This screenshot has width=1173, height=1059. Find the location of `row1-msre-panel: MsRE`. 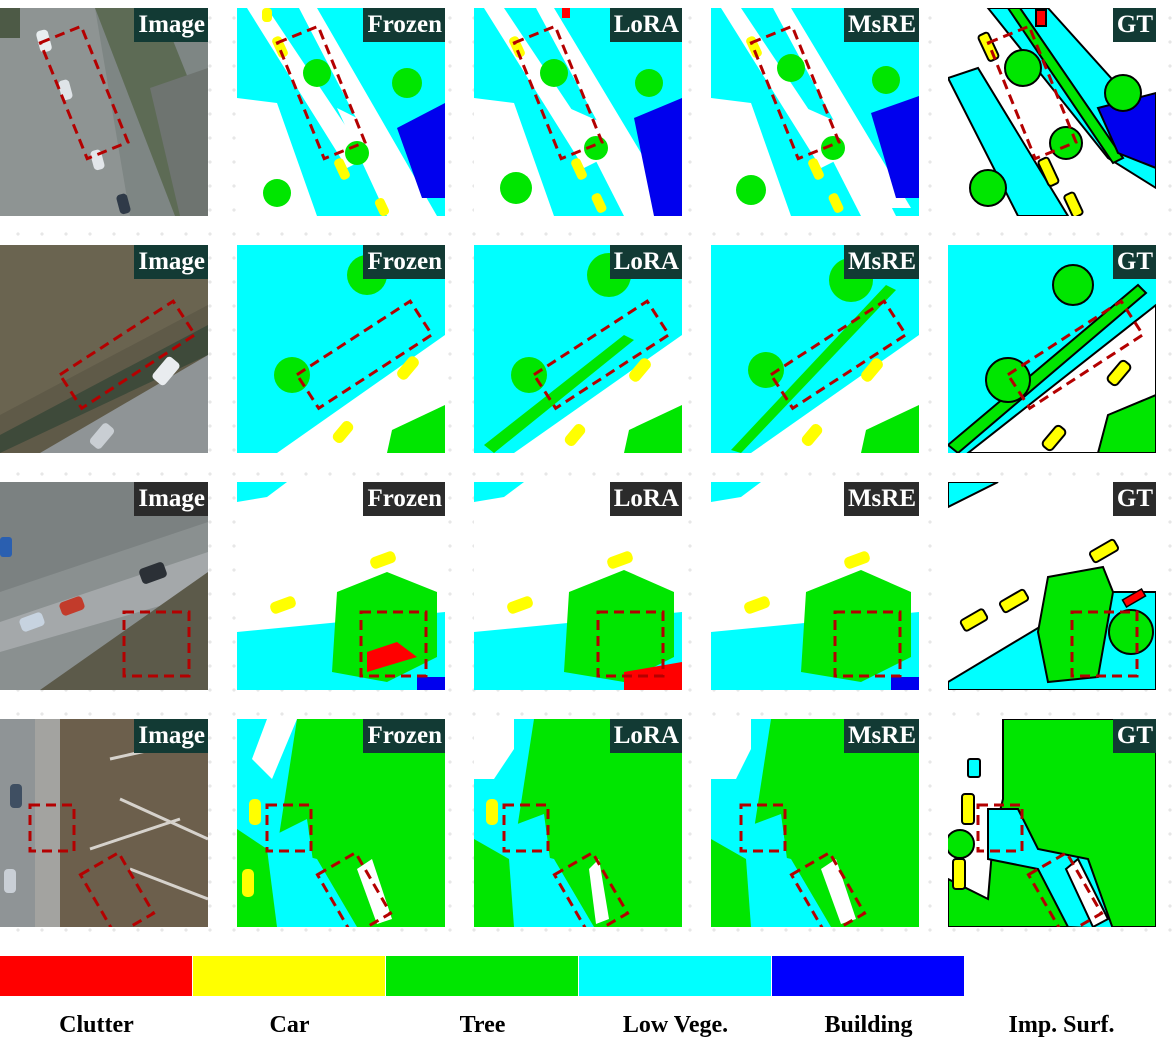

row1-msre-panel: MsRE is located at coordinates (815, 112).